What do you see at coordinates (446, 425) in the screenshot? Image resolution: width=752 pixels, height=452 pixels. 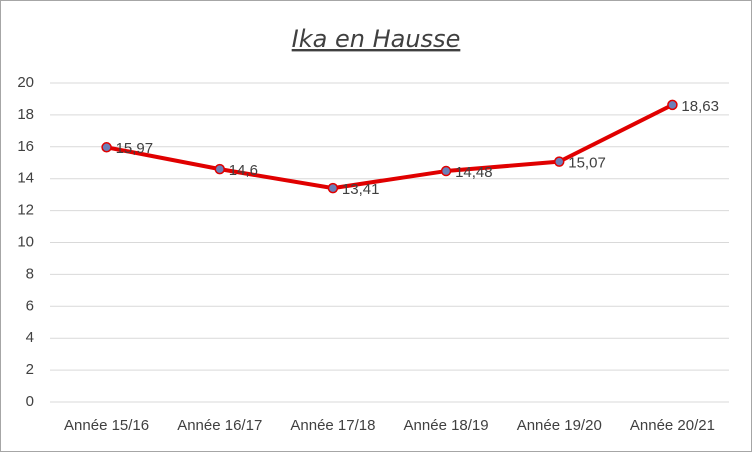 I see `x-tick-label: Année 18/19` at bounding box center [446, 425].